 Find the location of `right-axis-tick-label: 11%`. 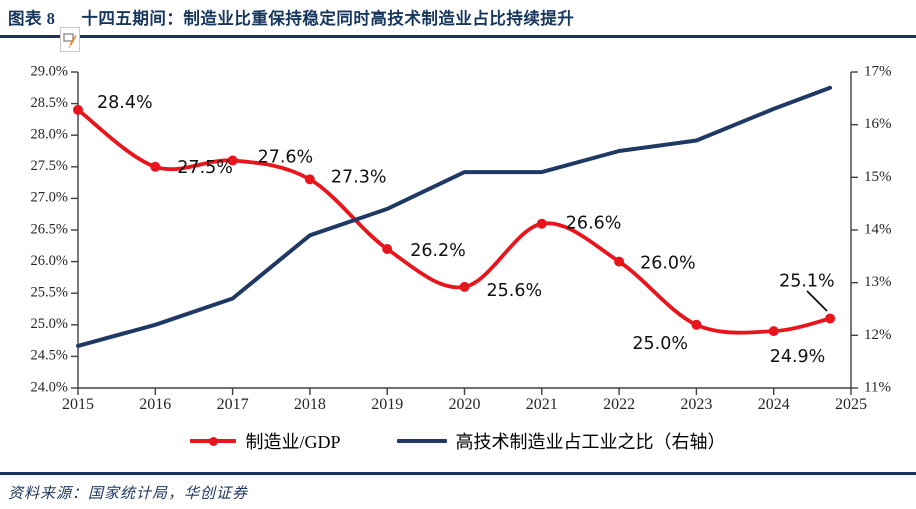

right-axis-tick-label: 11% is located at coordinates (877, 387).